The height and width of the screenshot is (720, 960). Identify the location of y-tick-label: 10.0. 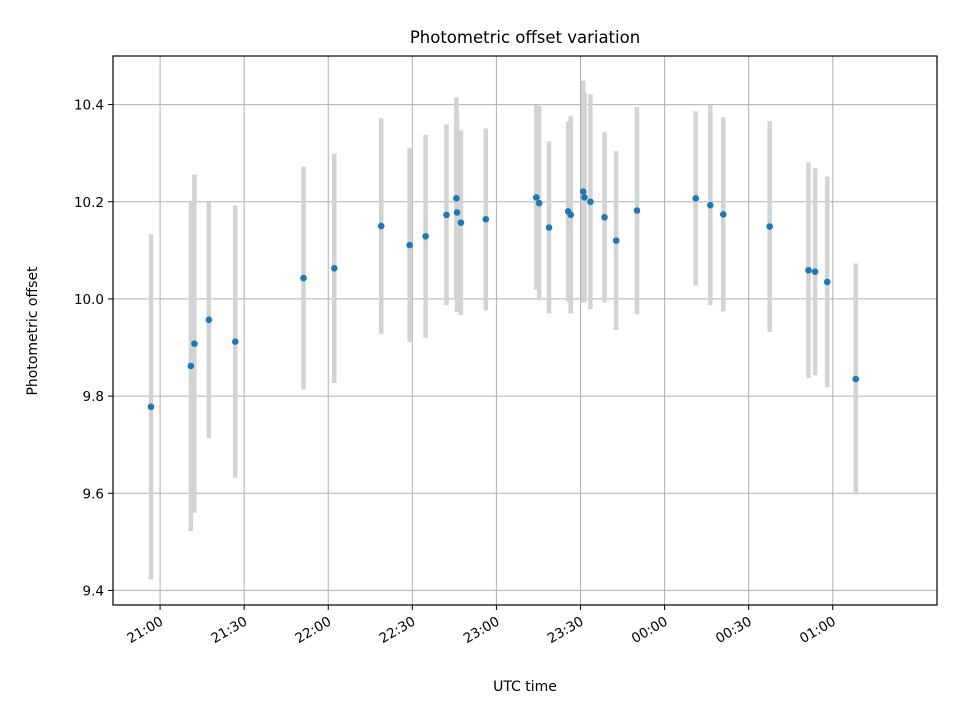
(89, 300).